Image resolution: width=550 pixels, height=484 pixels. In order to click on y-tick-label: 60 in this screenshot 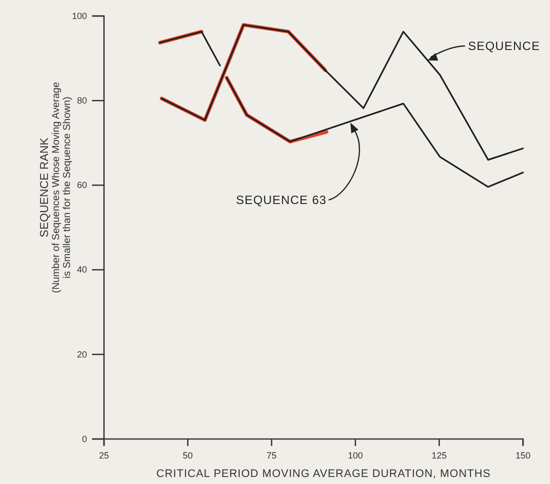, I will do `click(81, 185)`.